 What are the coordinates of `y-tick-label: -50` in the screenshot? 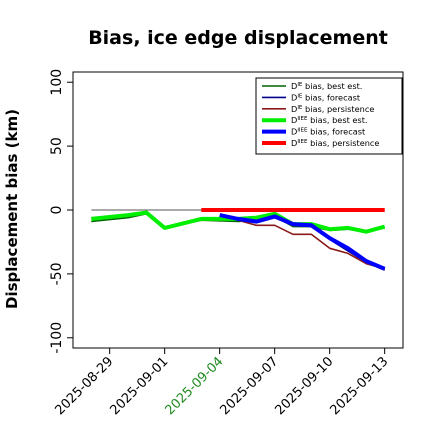 It's located at (57, 273).